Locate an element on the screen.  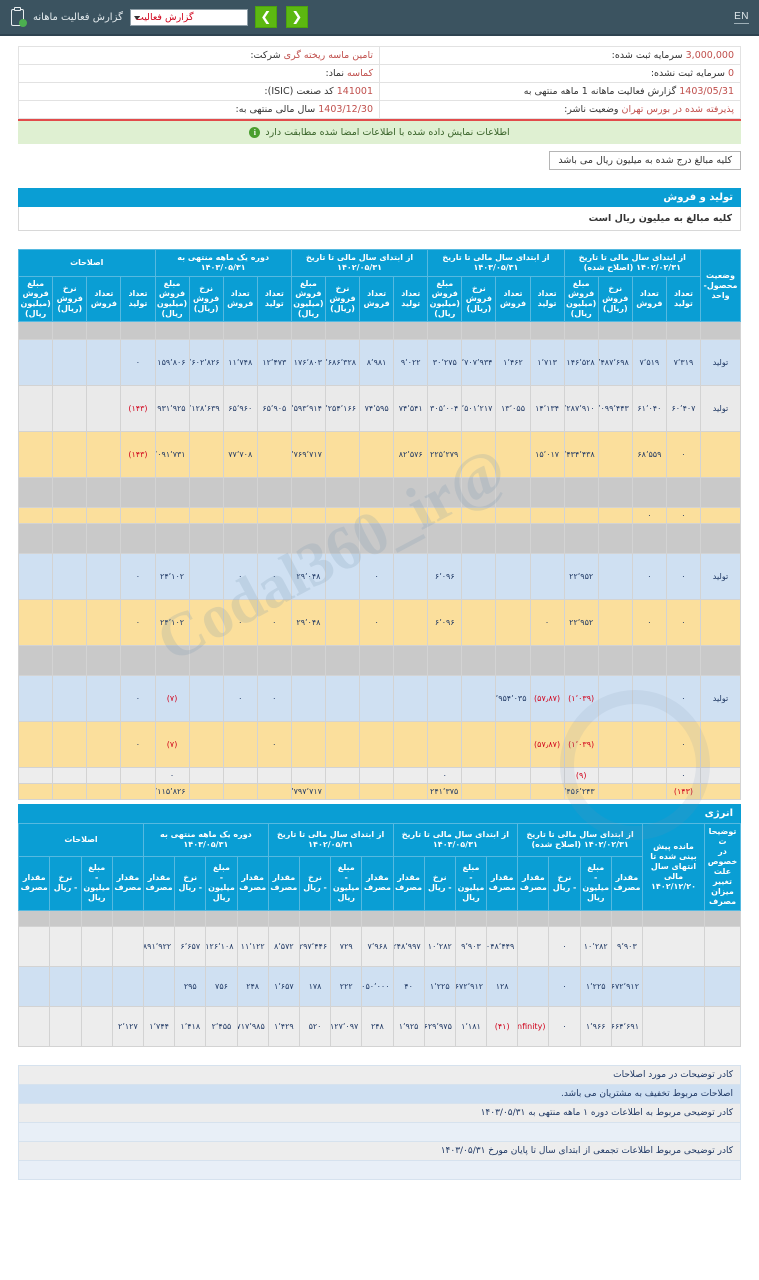
cell-r0-c9 is located at coordinates (377, 330).